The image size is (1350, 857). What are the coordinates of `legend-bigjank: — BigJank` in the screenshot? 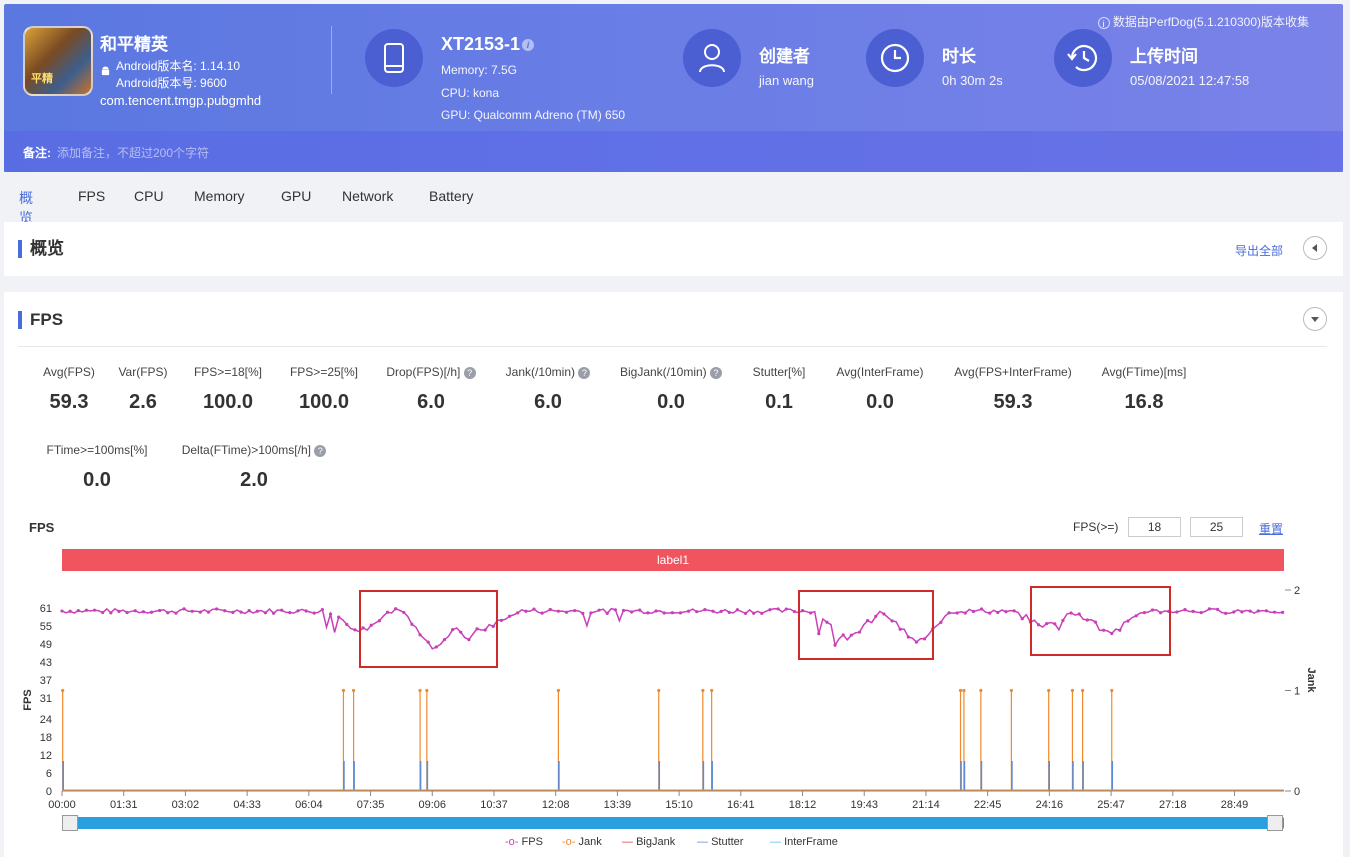 It's located at (649, 842).